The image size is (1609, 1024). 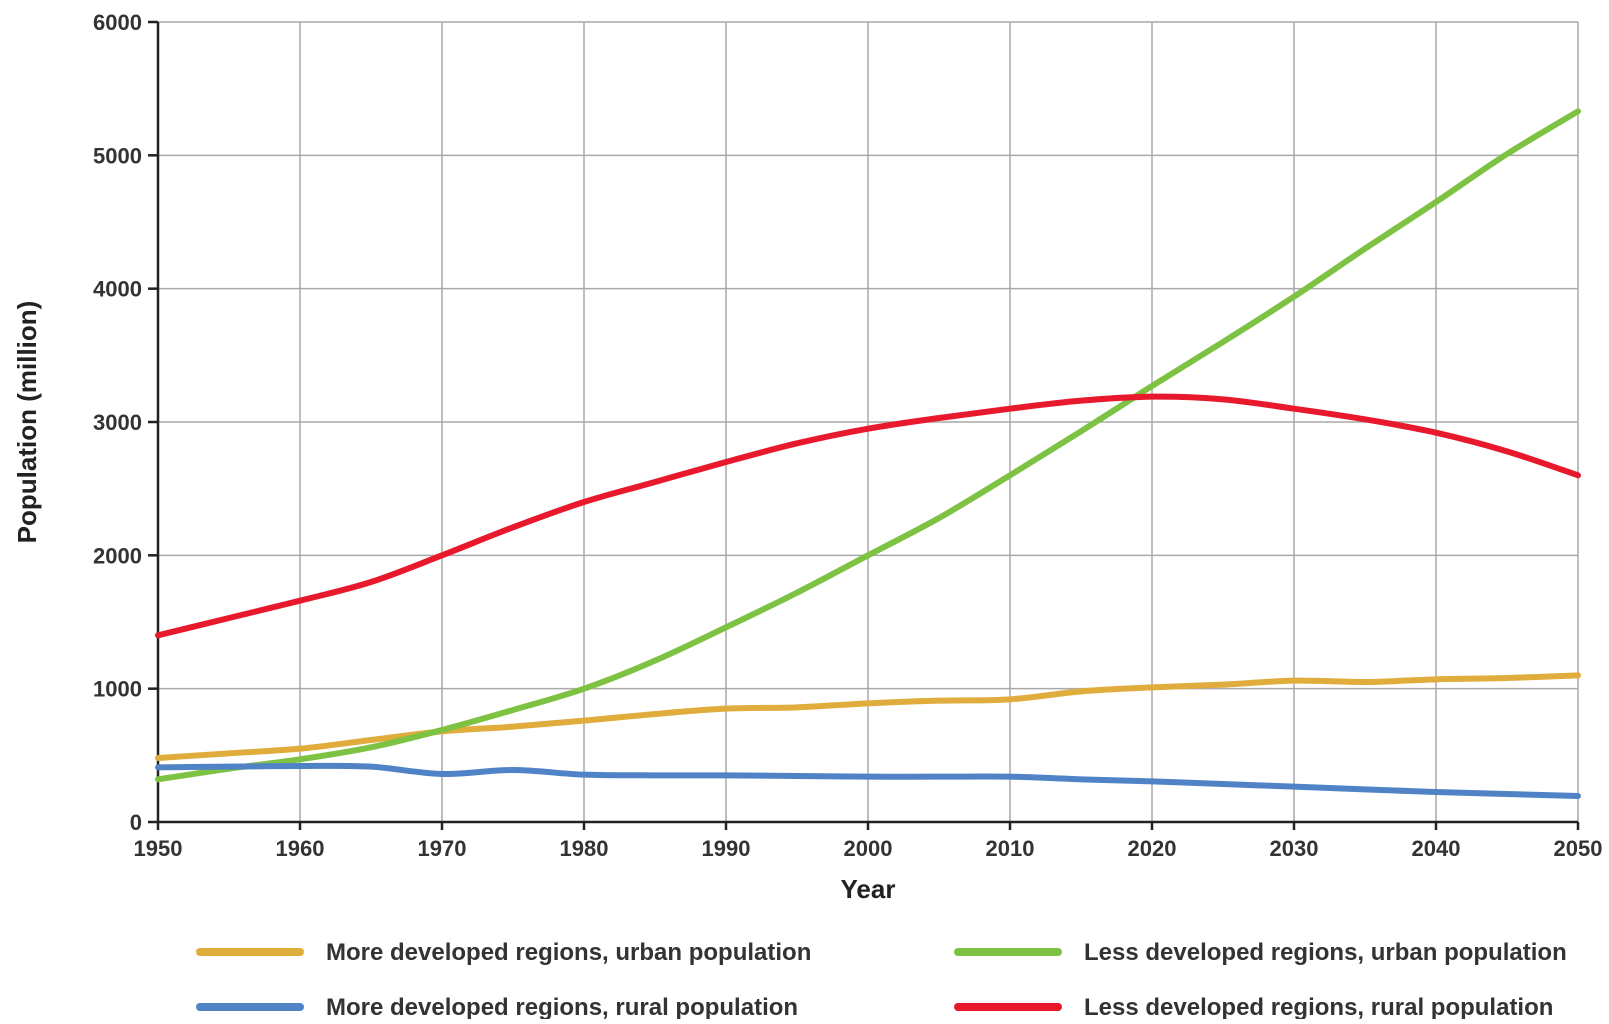 What do you see at coordinates (1010, 848) in the screenshot?
I see `x-tick-label: 2010` at bounding box center [1010, 848].